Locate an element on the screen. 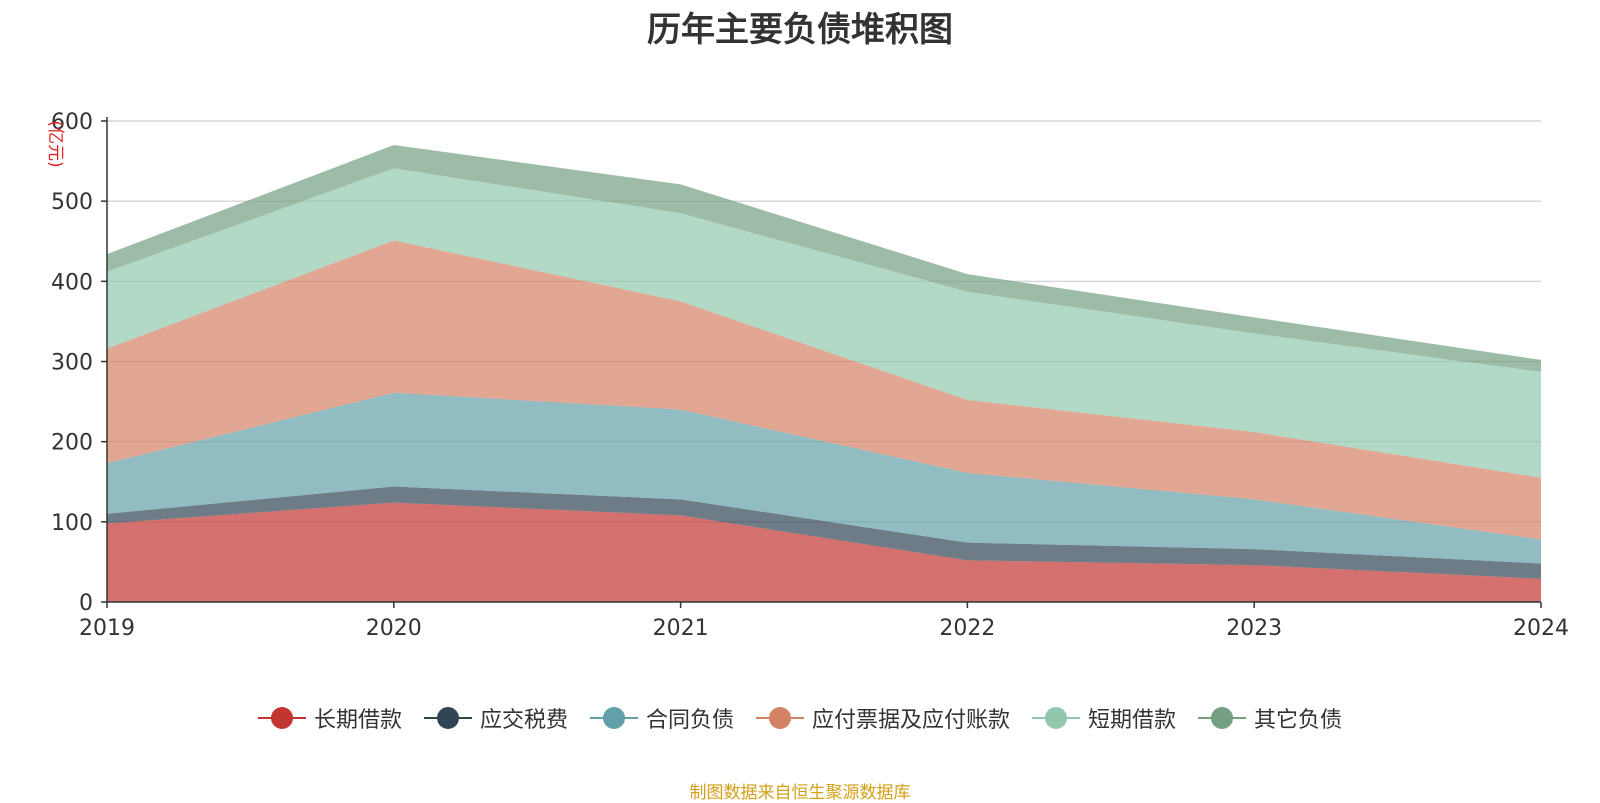 This screenshot has height=803, width=1600. y-tick-label: 300 is located at coordinates (72, 363).